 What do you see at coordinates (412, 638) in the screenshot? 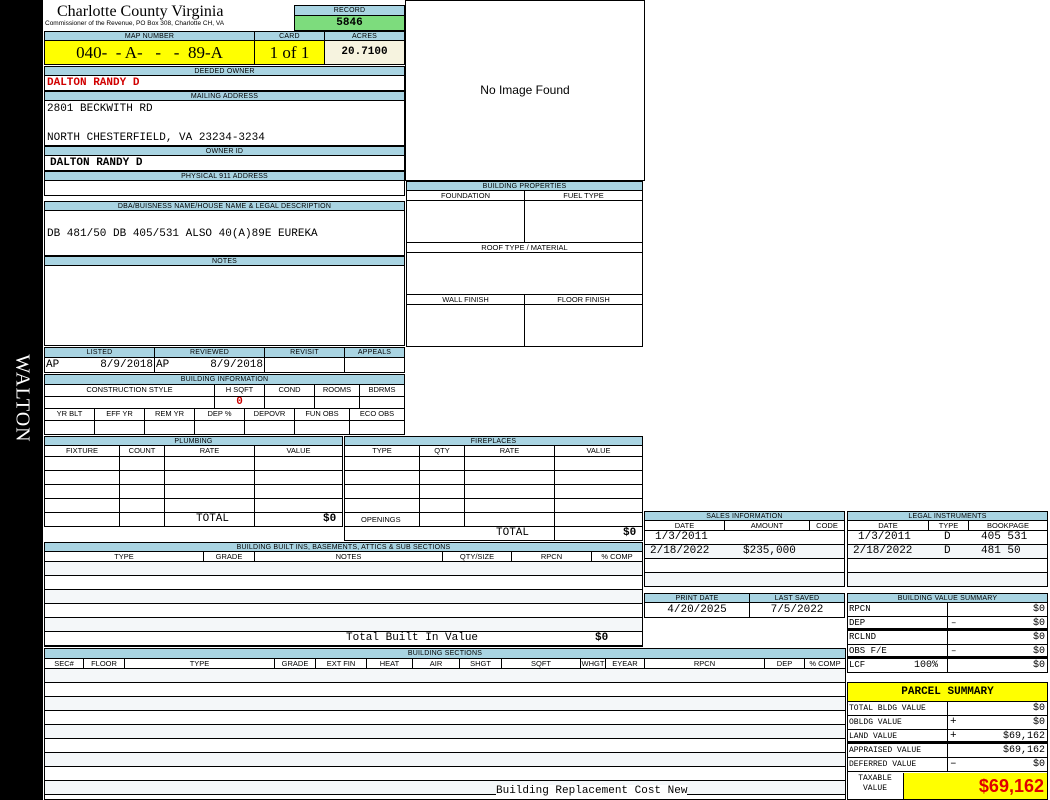
I see `built-in-total-label: Total Built In Value` at bounding box center [412, 638].